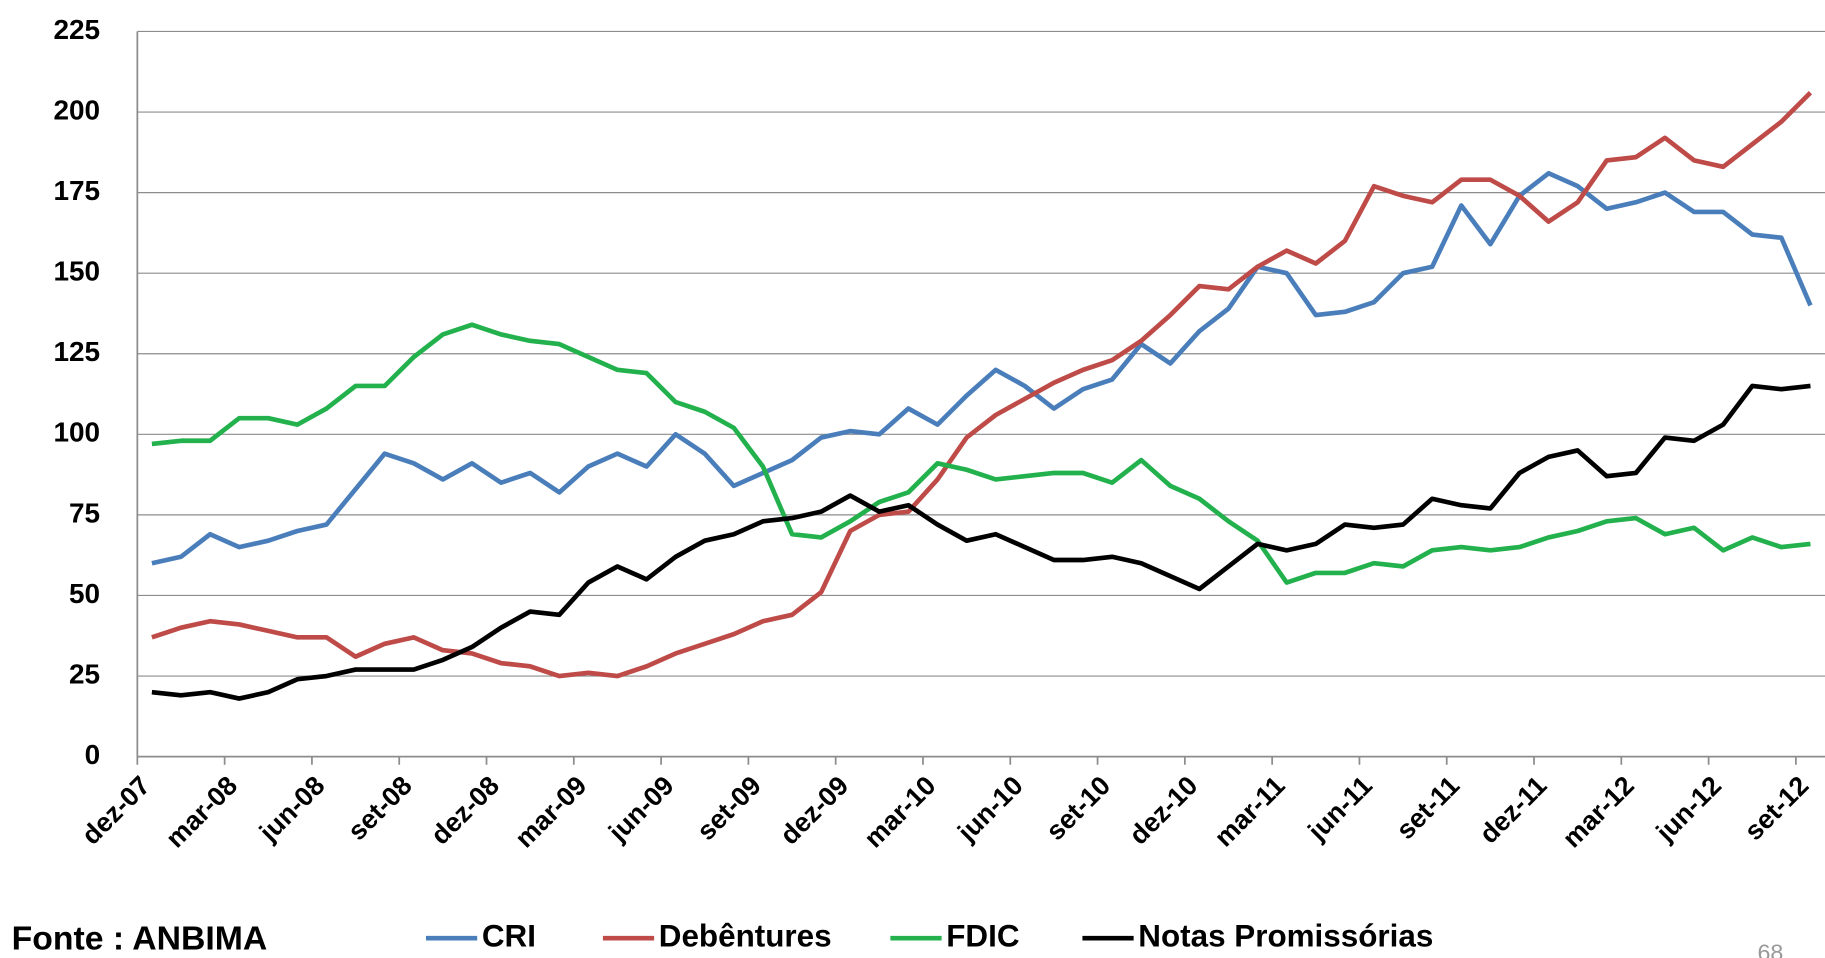 This screenshot has height=958, width=1825. I want to click on x-tick-label: mar-09, so click(550, 811).